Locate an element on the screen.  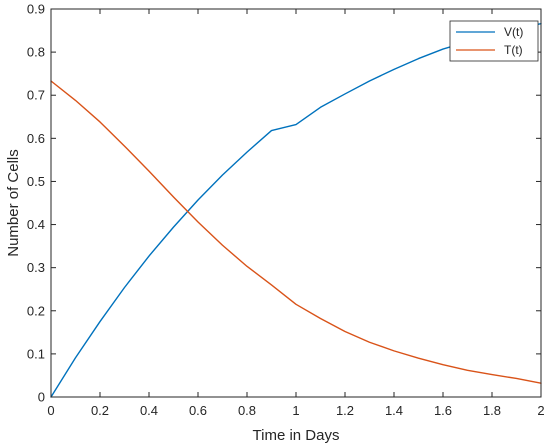
legend-label-v: V(t) is located at coordinates (513, 32).